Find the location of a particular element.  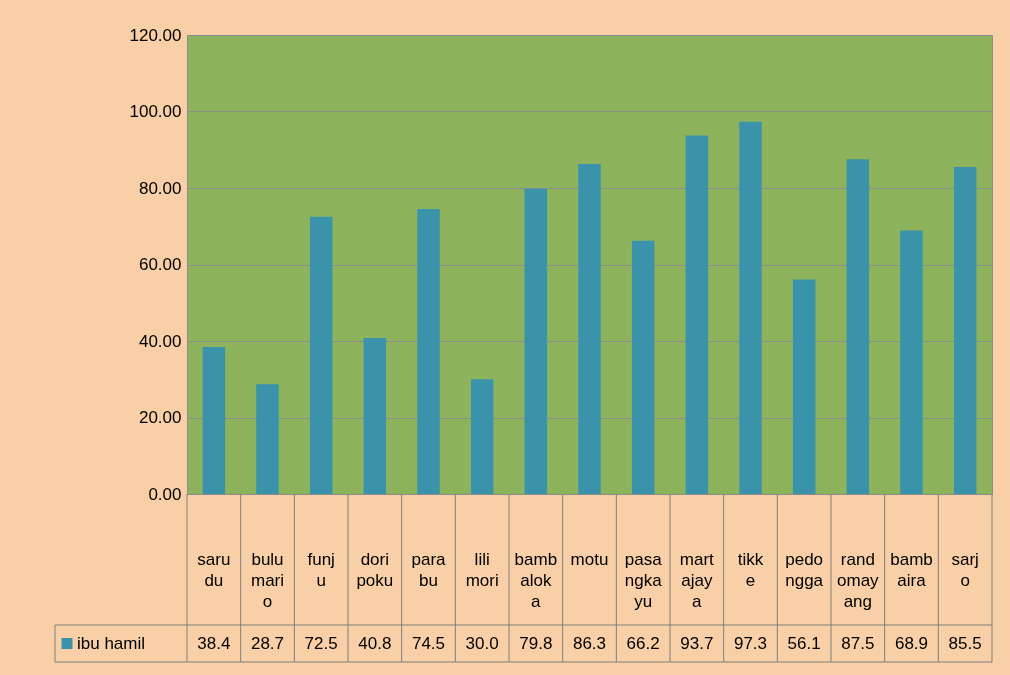

data-label: 97.3 is located at coordinates (750, 643).